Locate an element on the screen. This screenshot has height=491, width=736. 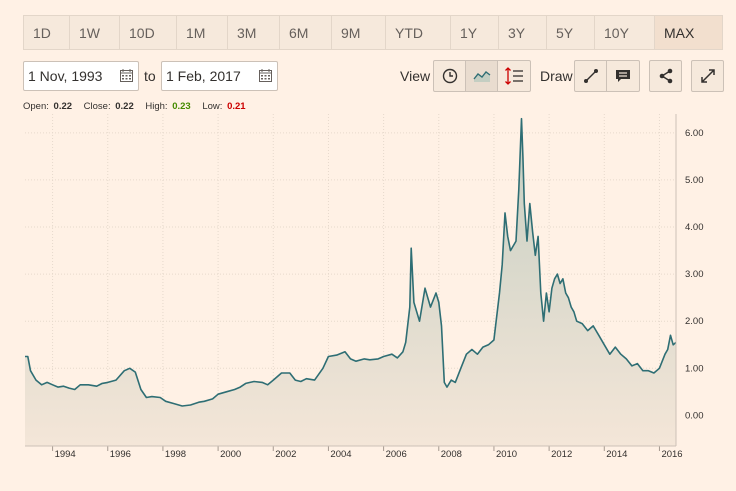
range-button-ytd: YTD is located at coordinates (418, 32).